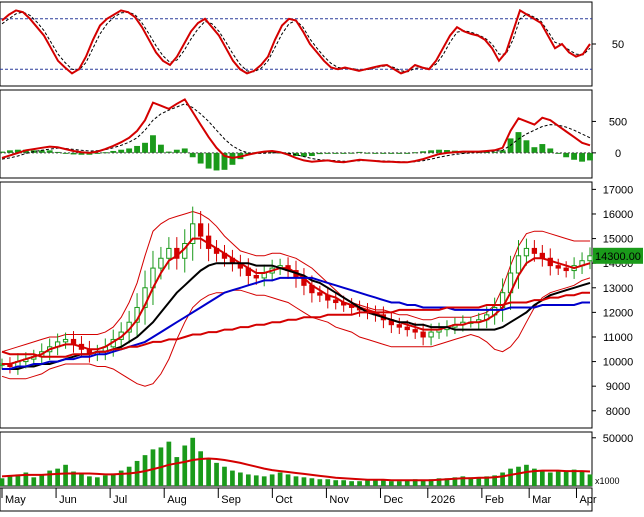 Image resolution: width=644 pixels, height=517 pixels. What do you see at coordinates (618, 412) in the screenshot?
I see `y-tick-label: 8000` at bounding box center [618, 412].